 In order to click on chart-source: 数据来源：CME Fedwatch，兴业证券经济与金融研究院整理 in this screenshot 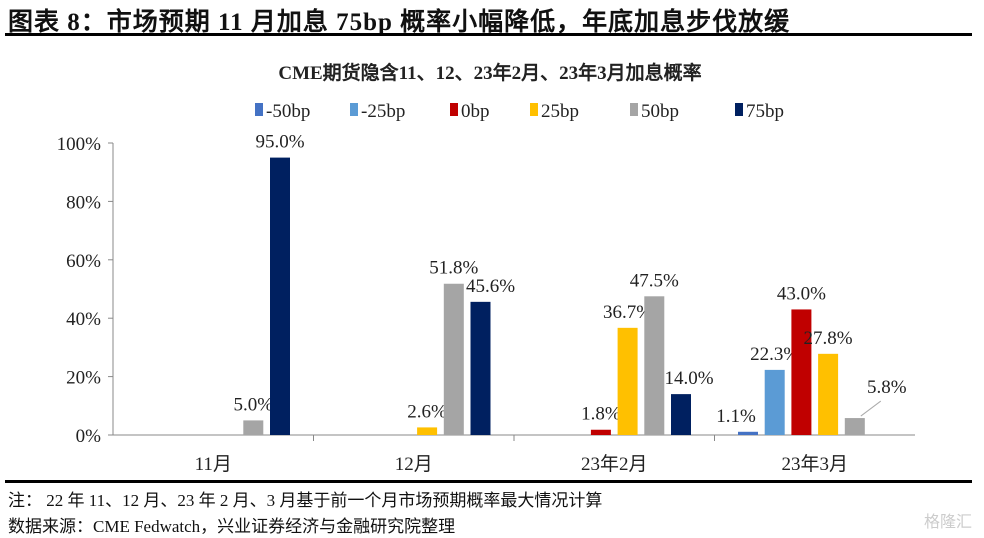, I will do `click(232, 526)`.